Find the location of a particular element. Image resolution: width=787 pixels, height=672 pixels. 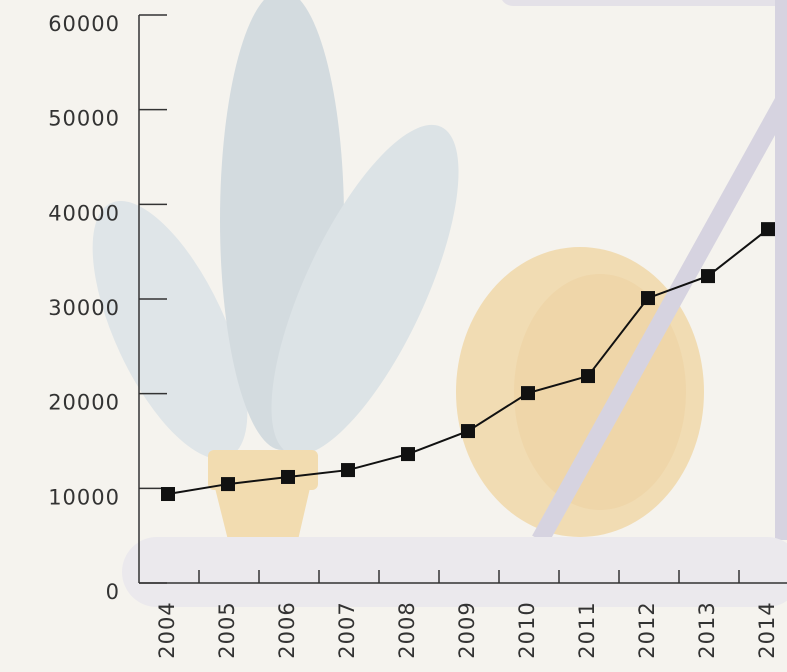

y-tick-label: 50000 is located at coordinates (84, 119).